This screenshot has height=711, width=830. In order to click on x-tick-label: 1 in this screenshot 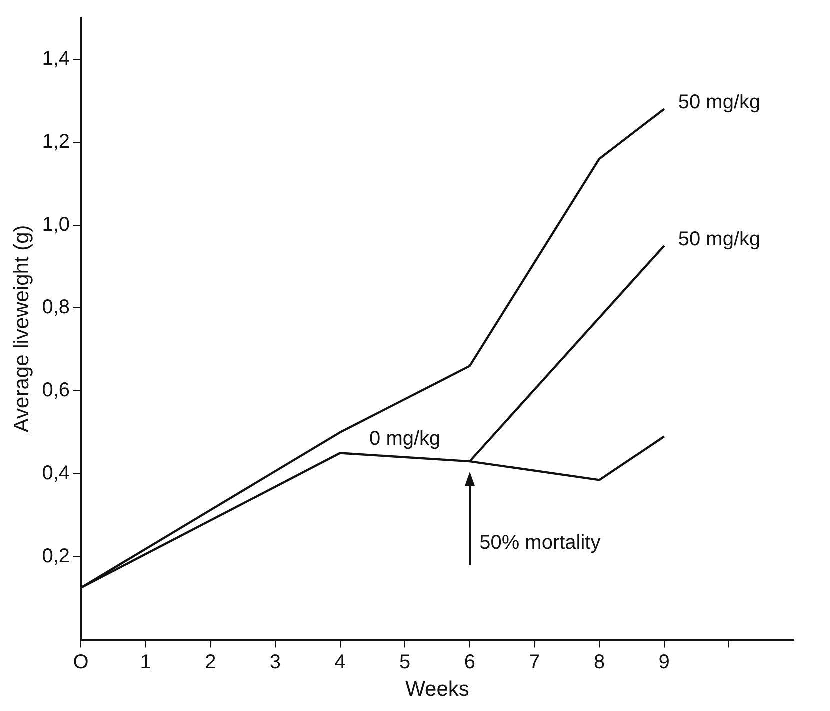, I will do `click(146, 662)`.